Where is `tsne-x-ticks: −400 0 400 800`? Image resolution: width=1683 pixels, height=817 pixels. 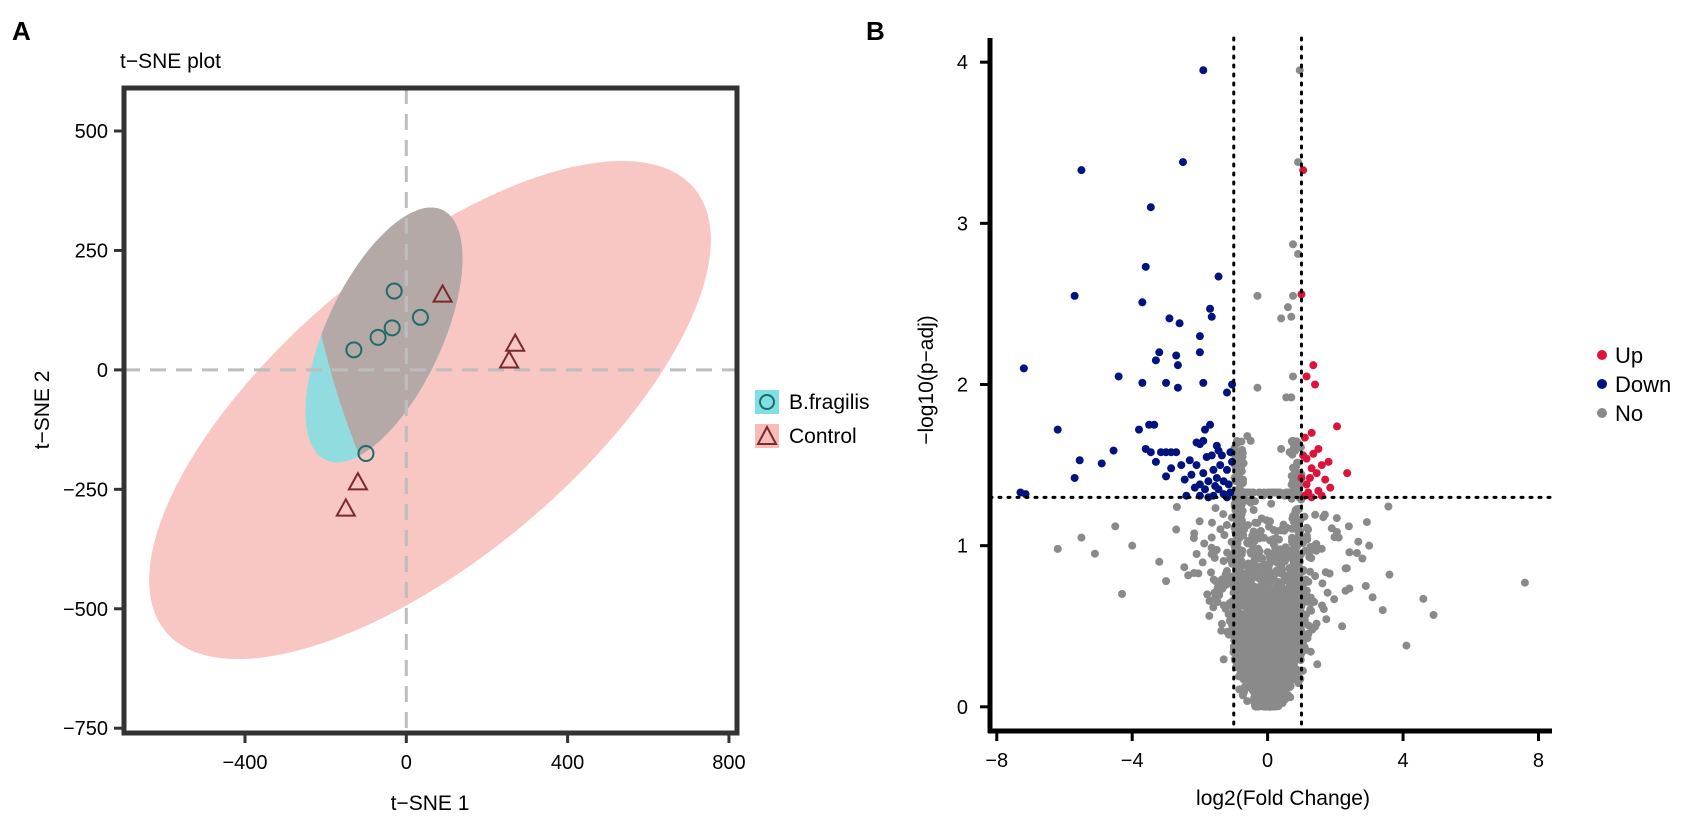
tsne-x-ticks: −400 0 400 800 is located at coordinates (484, 754).